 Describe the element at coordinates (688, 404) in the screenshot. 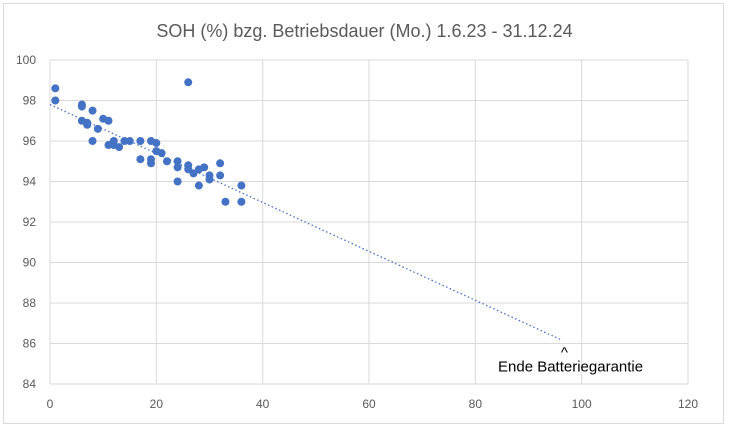

I see `x-tick-label: 120` at that location.